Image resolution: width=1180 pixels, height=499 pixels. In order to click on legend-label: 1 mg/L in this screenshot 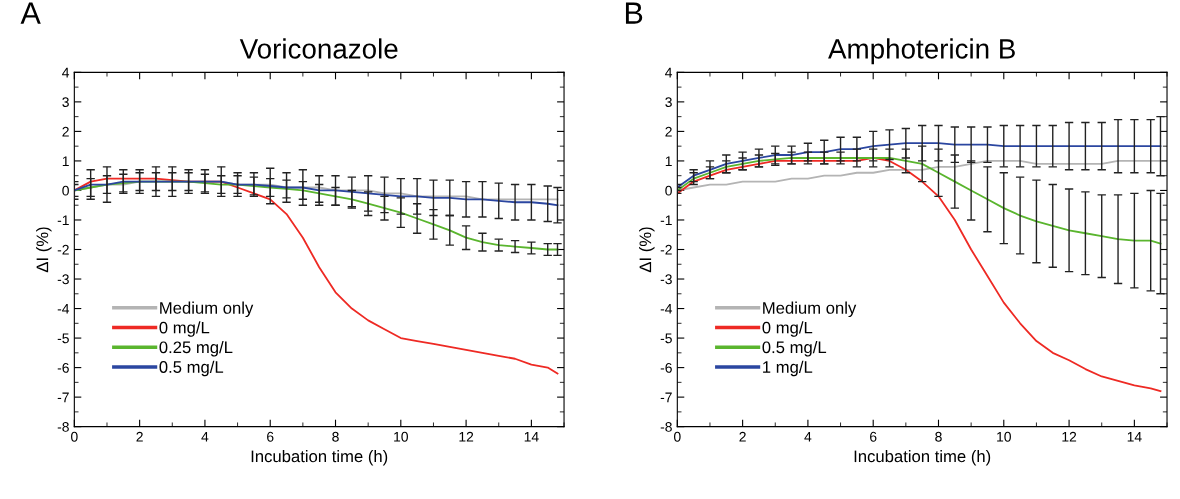, I will do `click(788, 368)`.